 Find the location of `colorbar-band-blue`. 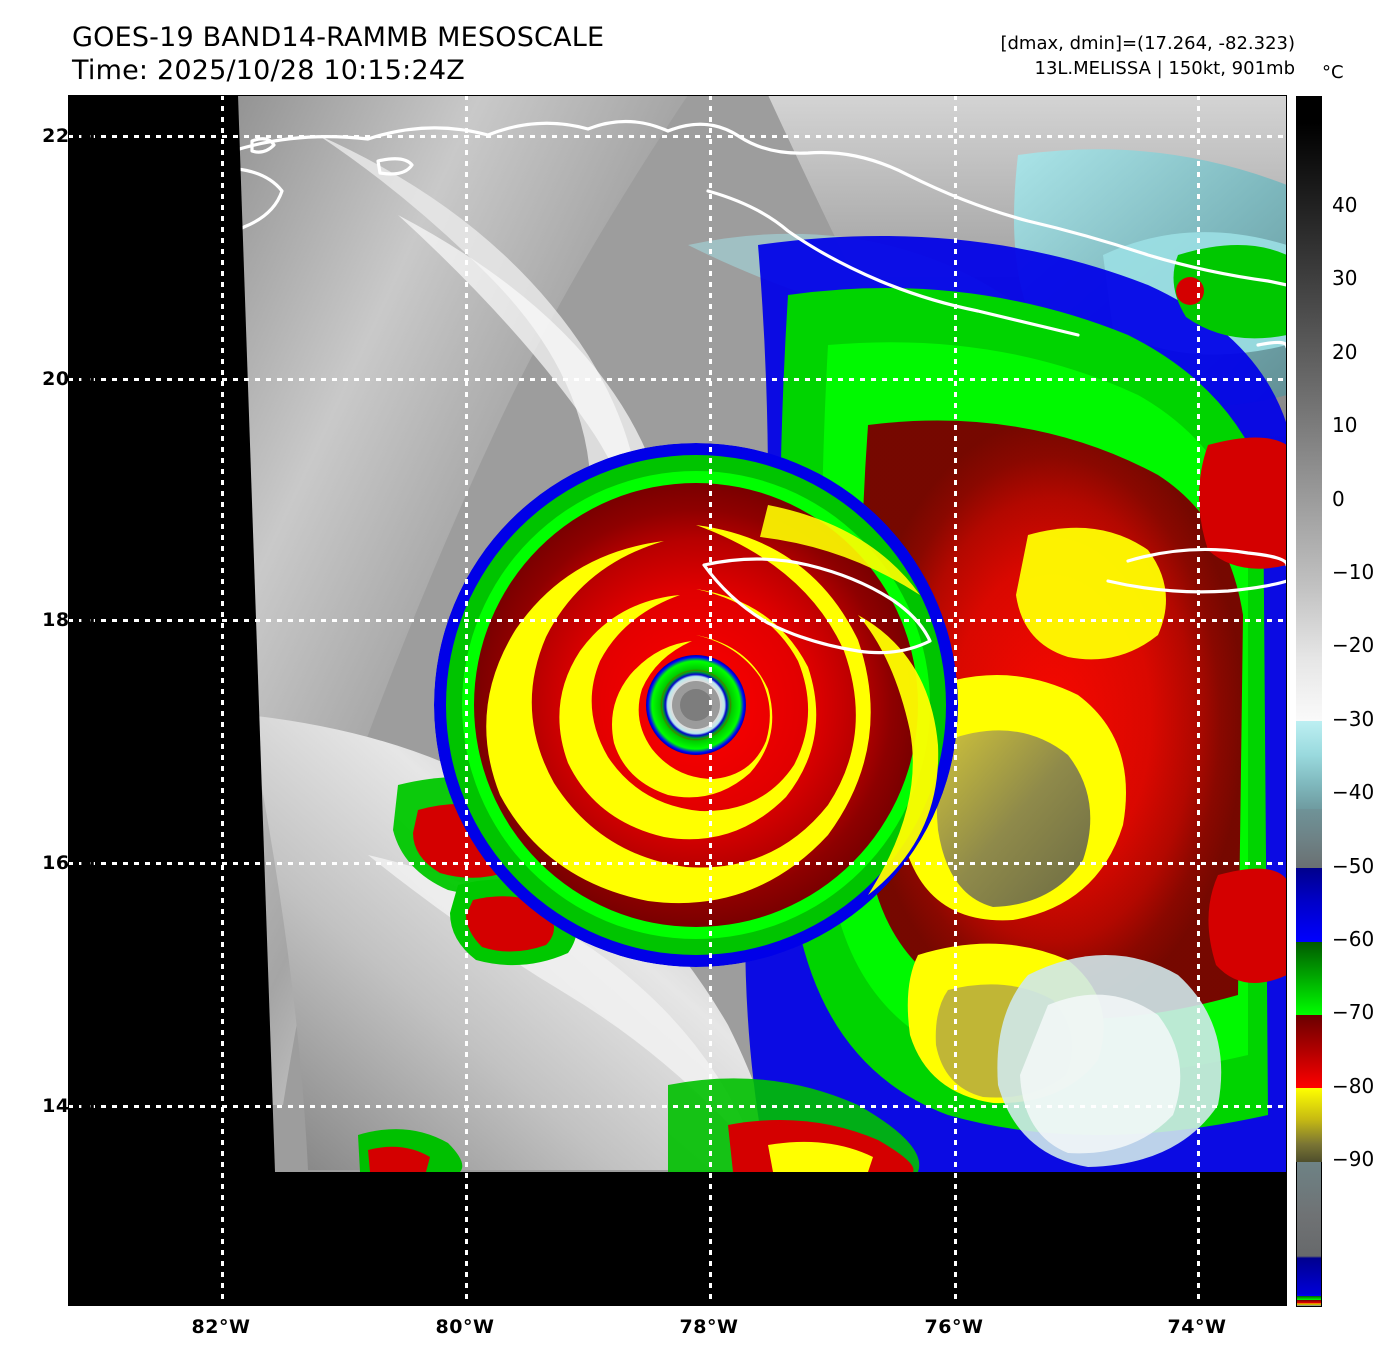

colorbar-band-blue is located at coordinates (1309, 905).